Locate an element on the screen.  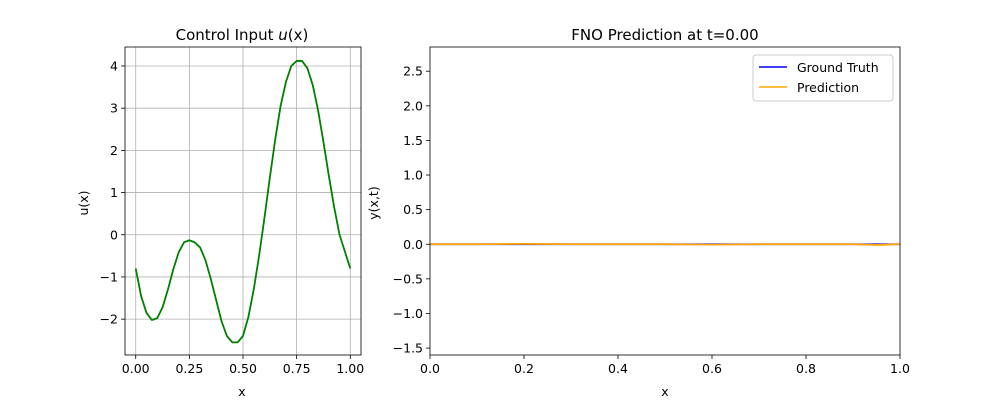
control-input-title-prefix: Control Input is located at coordinates (227, 35).